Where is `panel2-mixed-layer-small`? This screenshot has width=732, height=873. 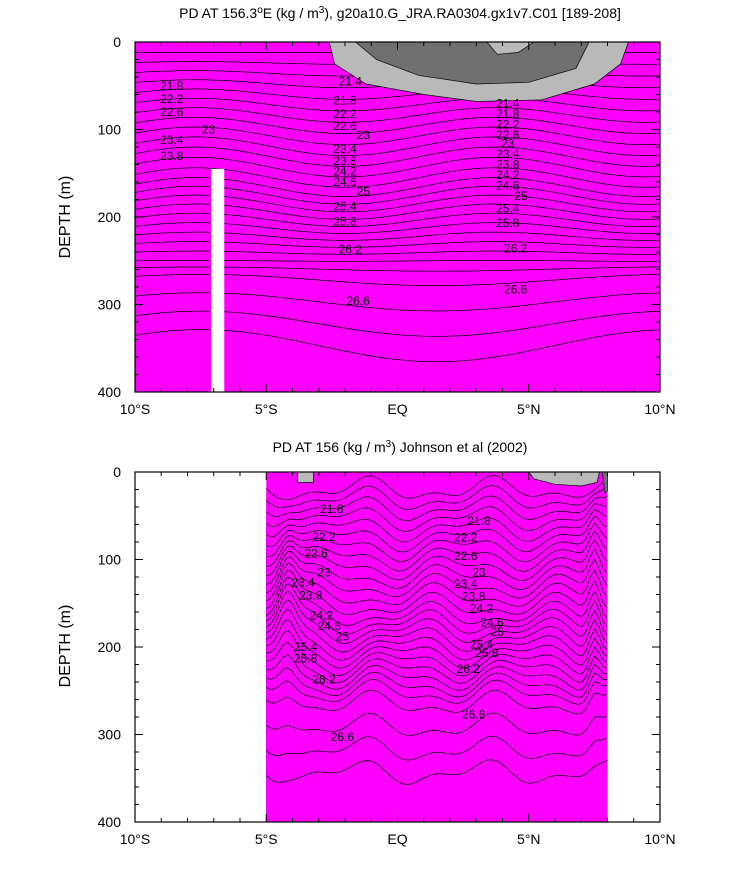
panel2-mixed-layer-small is located at coordinates (305, 477).